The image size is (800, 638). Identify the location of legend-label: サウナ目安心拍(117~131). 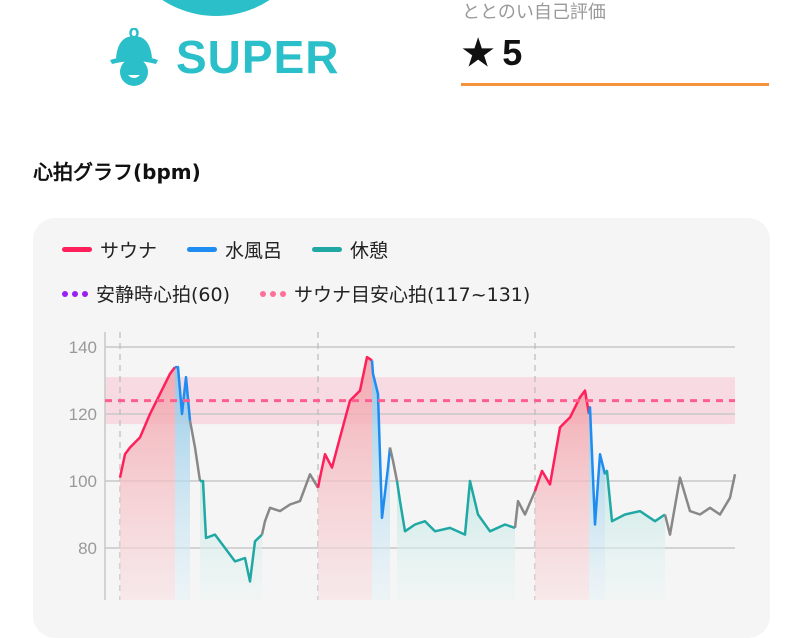
(412, 295).